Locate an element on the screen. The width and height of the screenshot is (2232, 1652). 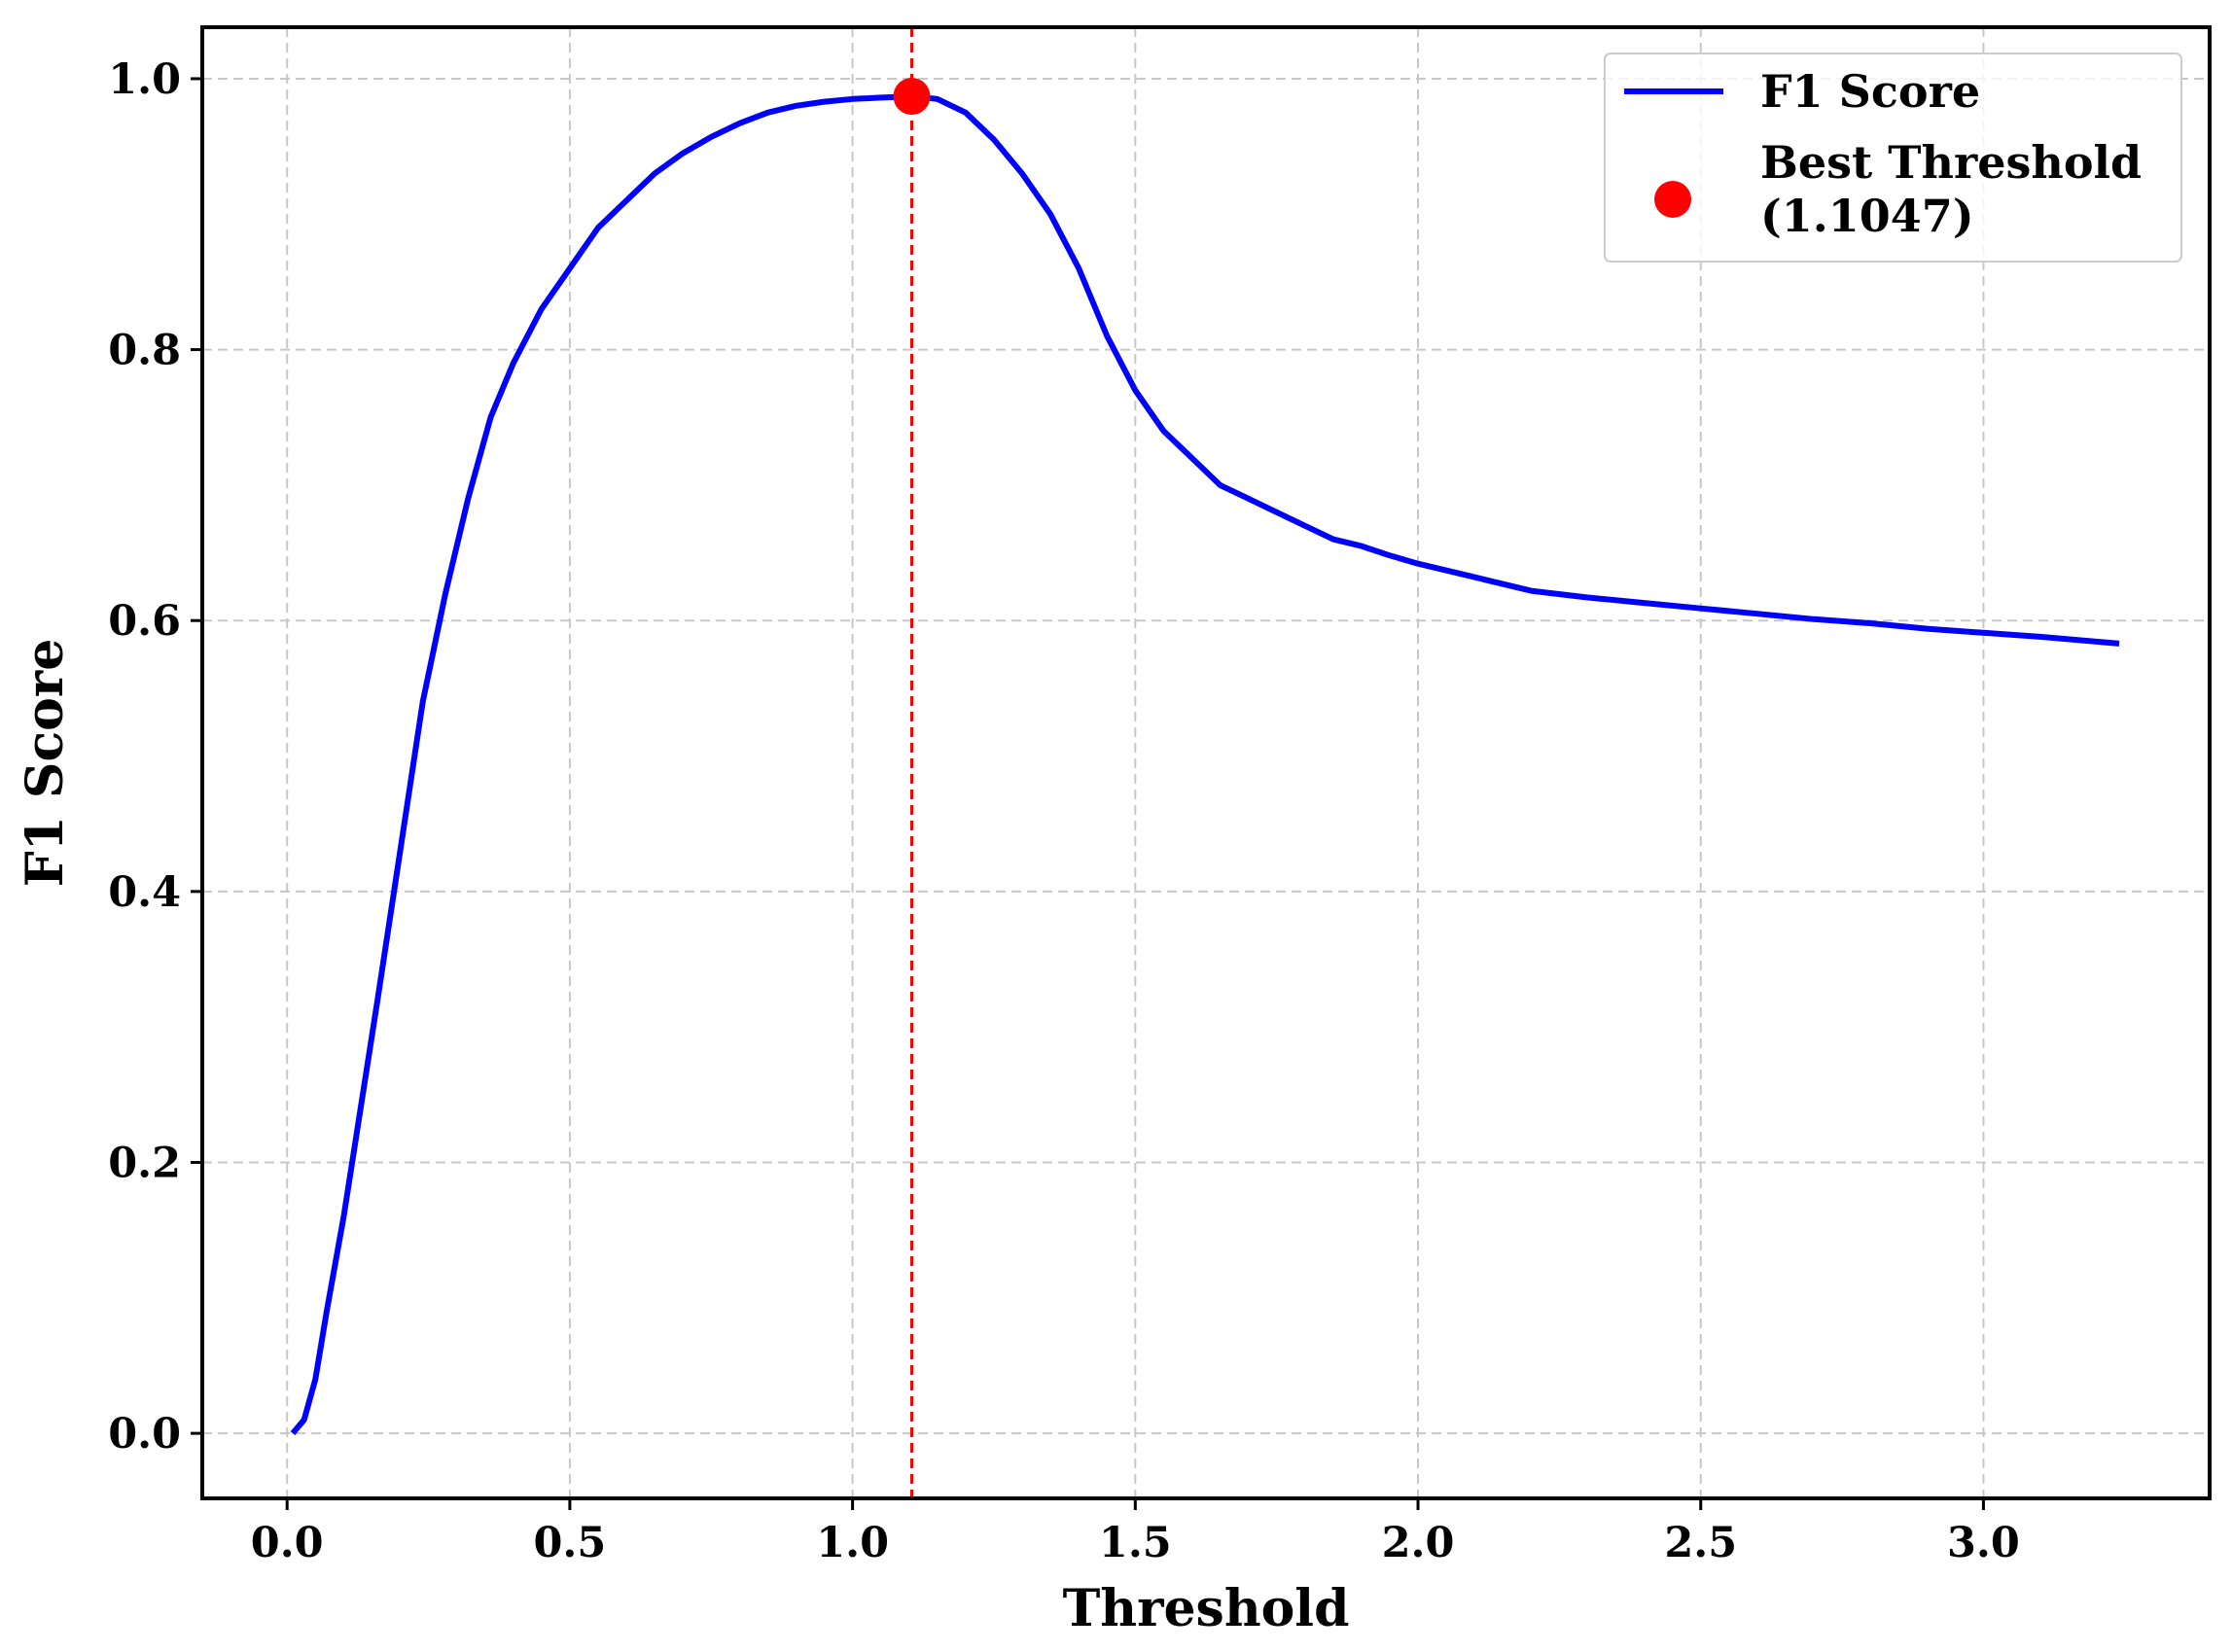
best-threshold-point is located at coordinates (912, 97).